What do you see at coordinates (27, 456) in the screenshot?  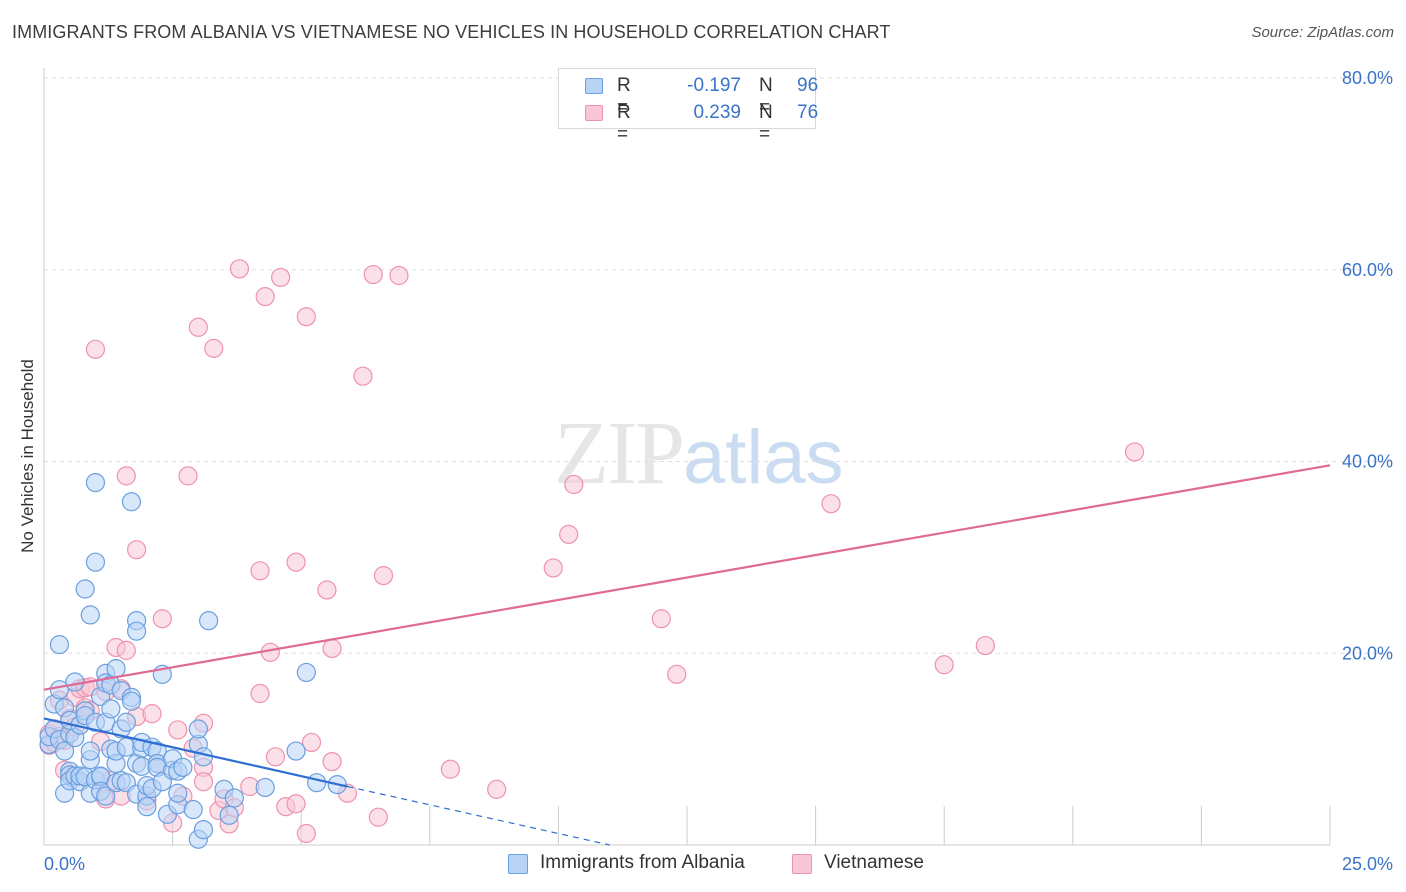 I see `y-axis-label: No Vehicles in Household` at bounding box center [27, 456].